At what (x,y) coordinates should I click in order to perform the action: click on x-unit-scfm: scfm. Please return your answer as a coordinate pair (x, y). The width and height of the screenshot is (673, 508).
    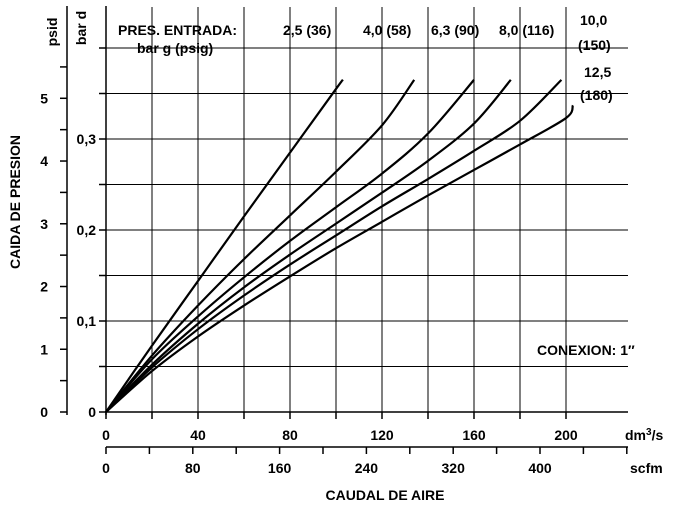
    Looking at the image, I should click on (646, 468).